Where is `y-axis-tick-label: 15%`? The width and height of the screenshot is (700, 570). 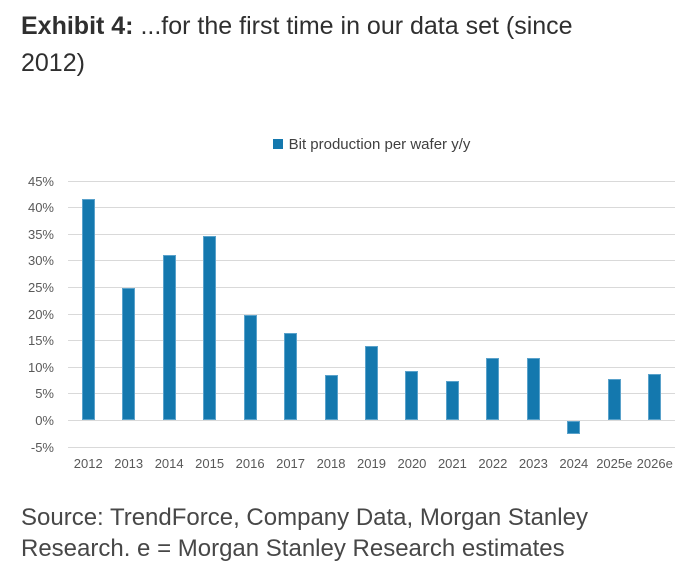 y-axis-tick-label: 15% is located at coordinates (40, 341).